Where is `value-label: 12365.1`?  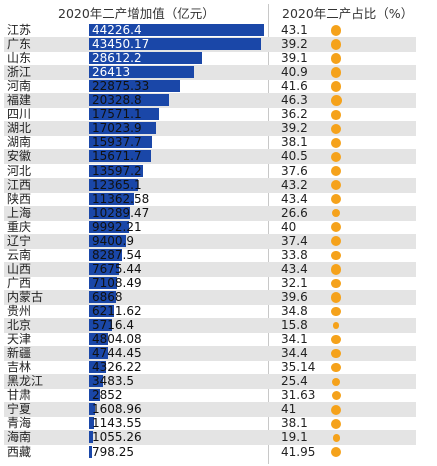
value-label: 12365.1 is located at coordinates (117, 184).